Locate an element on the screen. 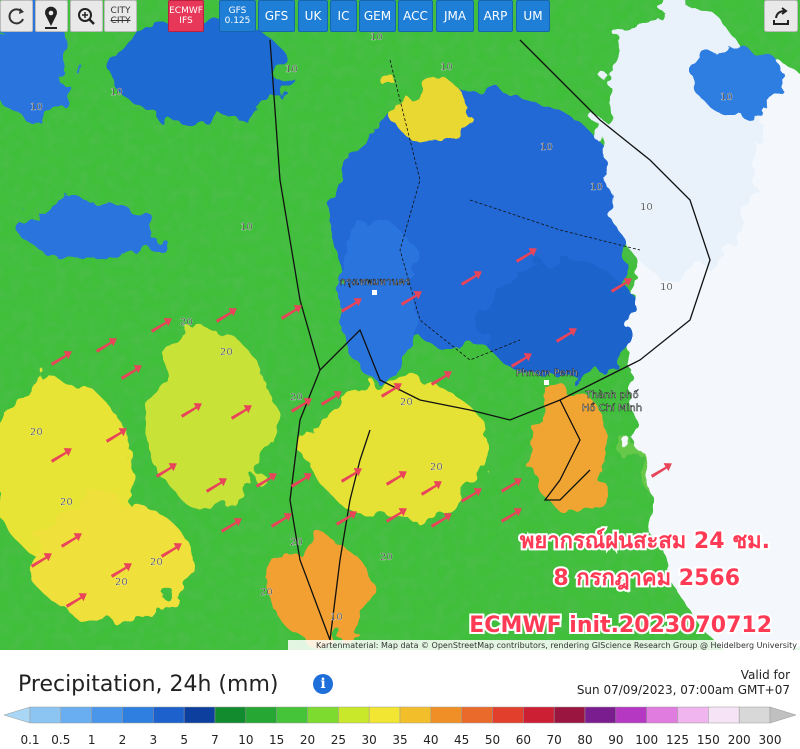 The width and height of the screenshot is (800, 749). scale-label: 10 is located at coordinates (245, 740).